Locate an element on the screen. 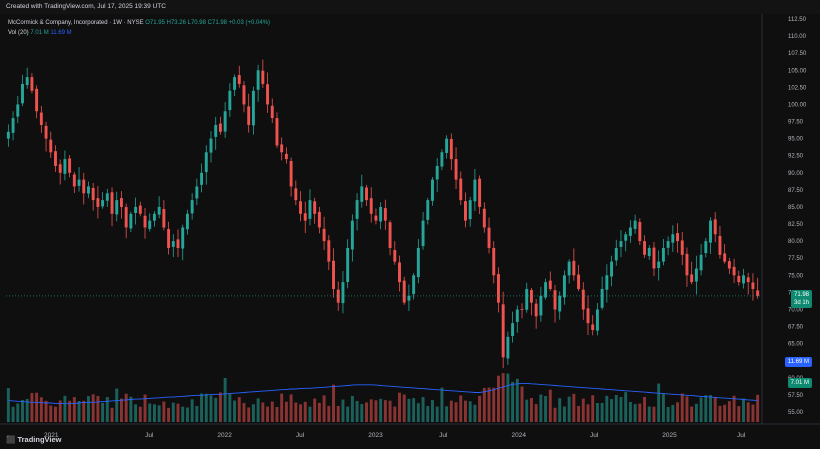  price-tick-label: 112.50 is located at coordinates (797, 20).